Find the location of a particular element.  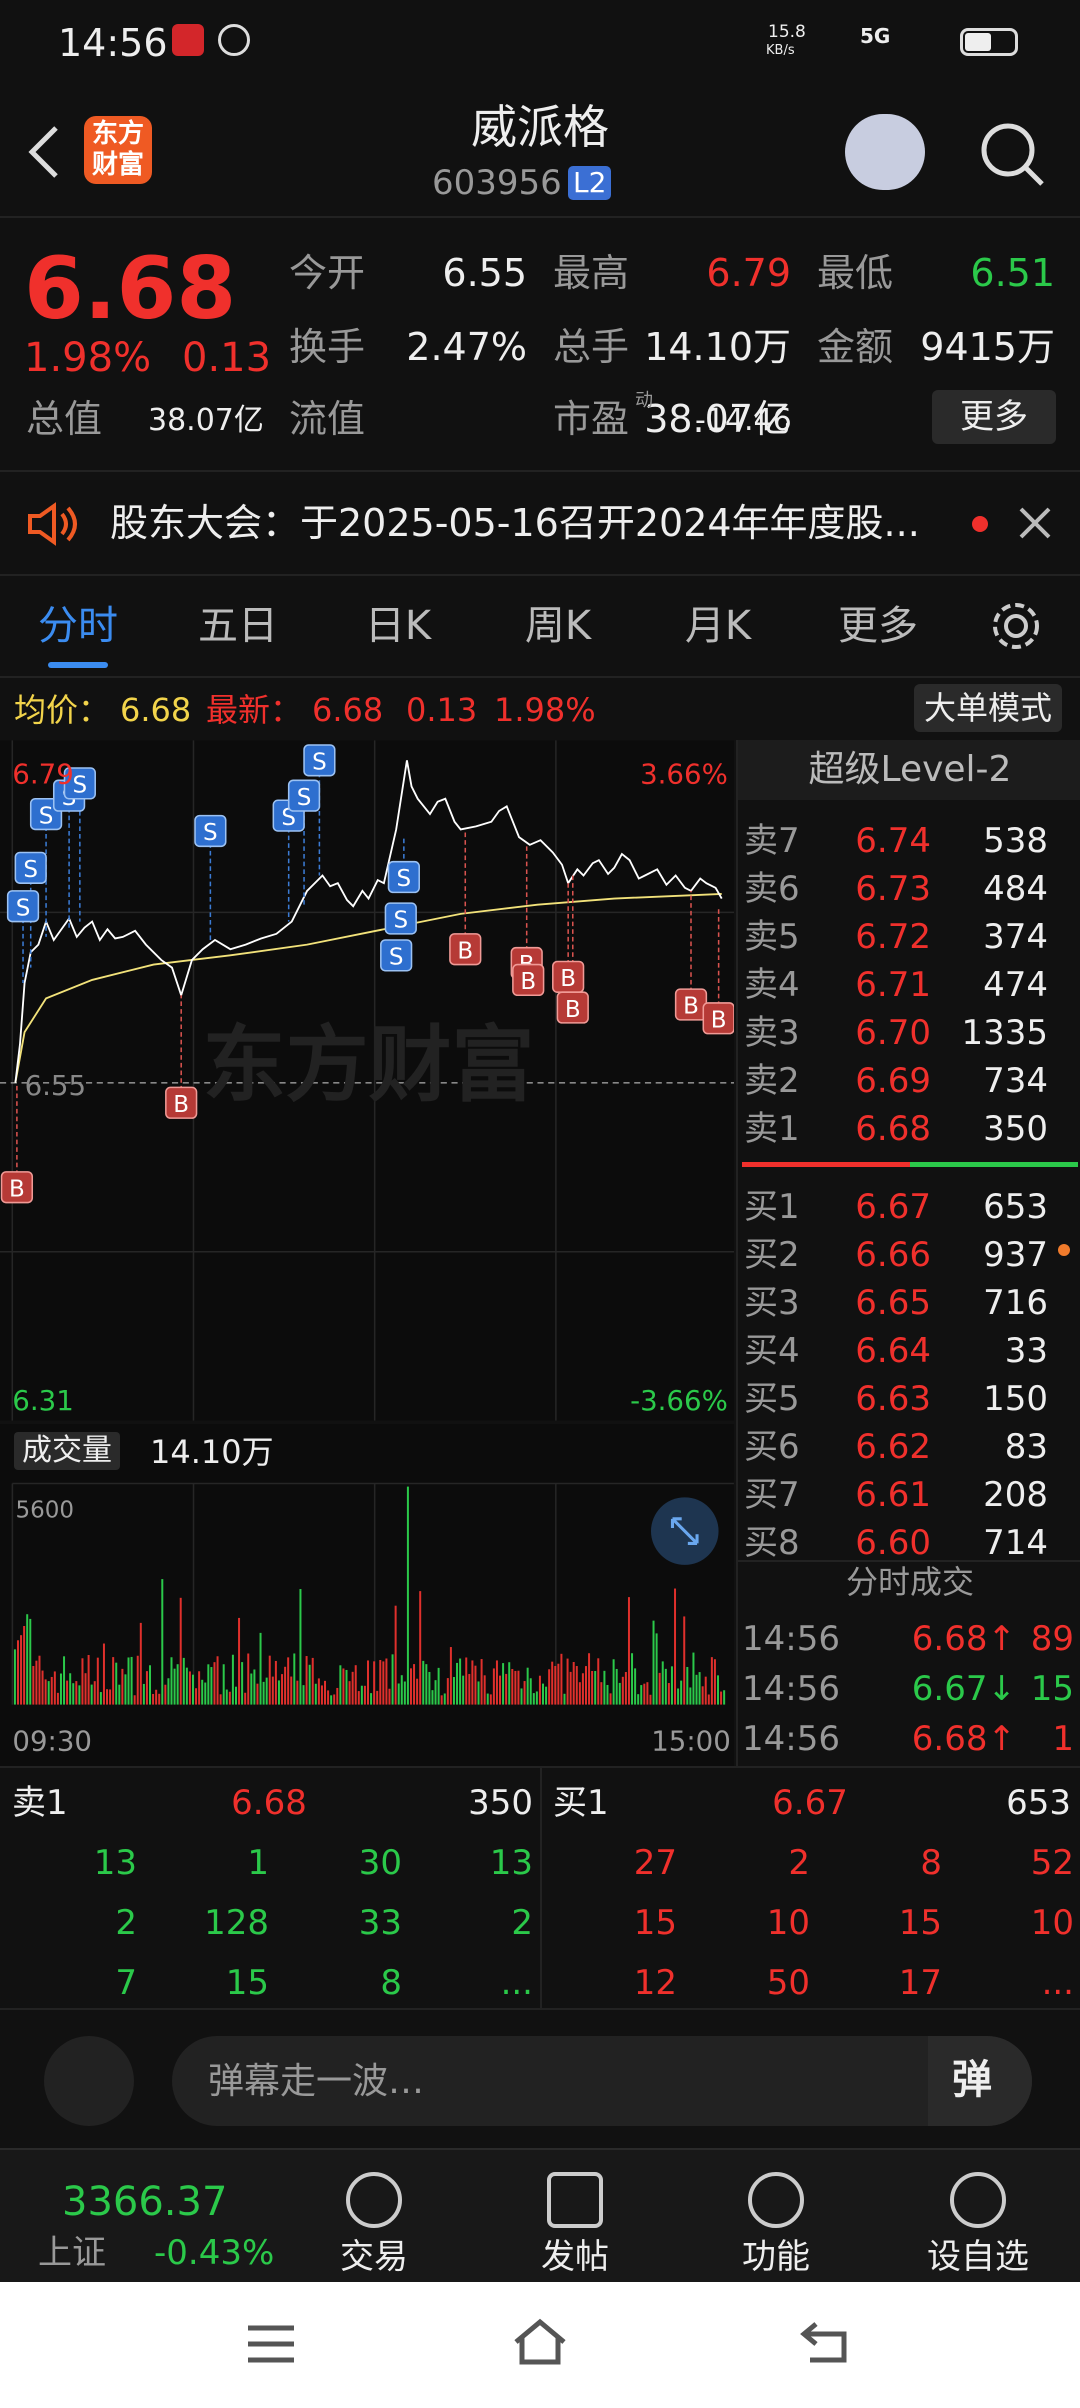

more-button: 更多 is located at coordinates (994, 417).